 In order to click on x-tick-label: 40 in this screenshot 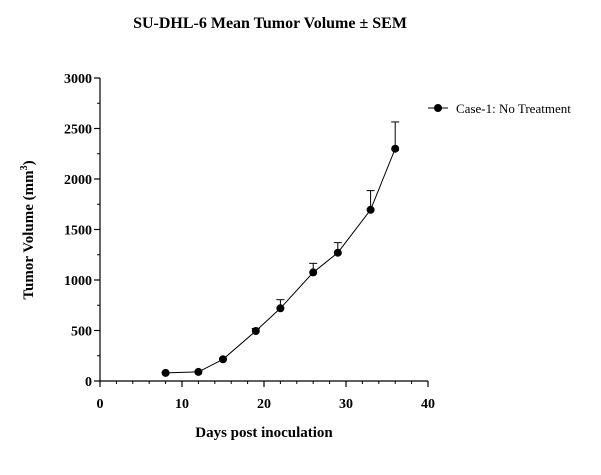, I will do `click(428, 404)`.